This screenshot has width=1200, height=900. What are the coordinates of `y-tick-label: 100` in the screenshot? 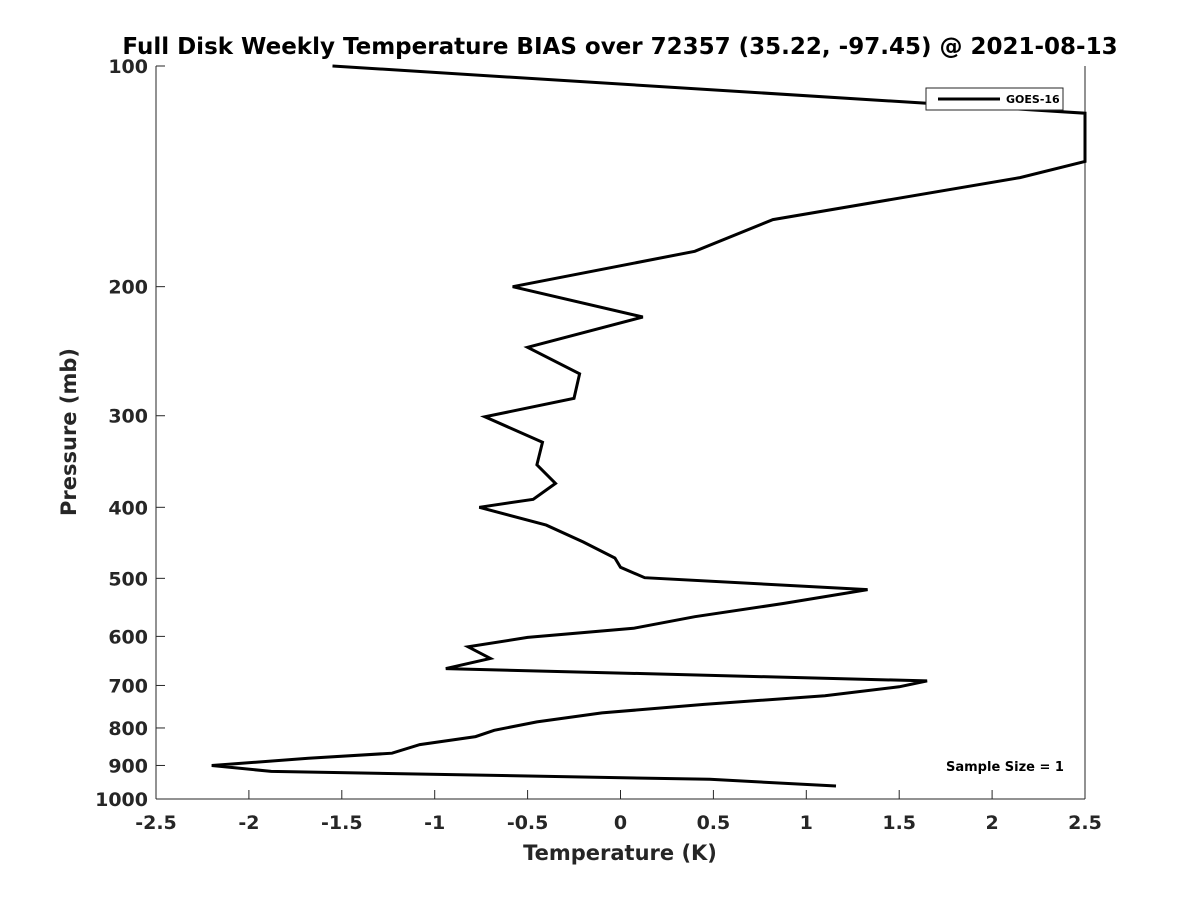 It's located at (128, 67).